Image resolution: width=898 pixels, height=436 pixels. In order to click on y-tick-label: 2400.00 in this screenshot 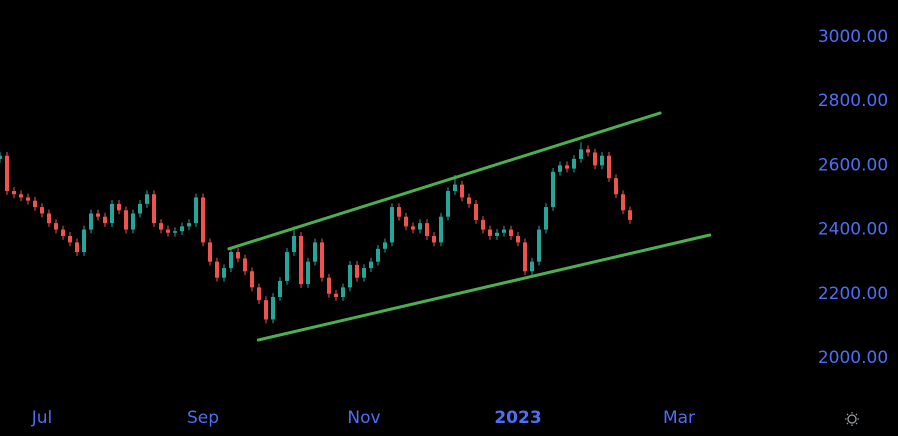, I will do `click(853, 230)`.